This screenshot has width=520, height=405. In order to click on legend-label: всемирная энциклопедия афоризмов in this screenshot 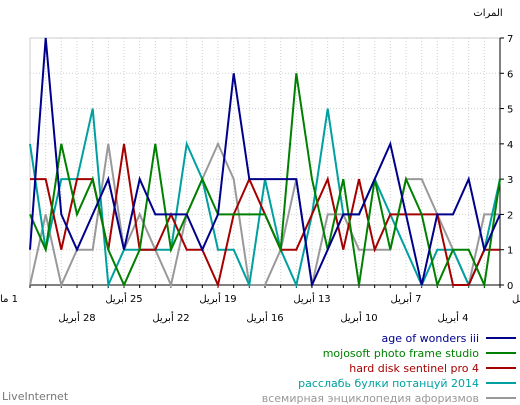, I will do `click(370, 398)`.